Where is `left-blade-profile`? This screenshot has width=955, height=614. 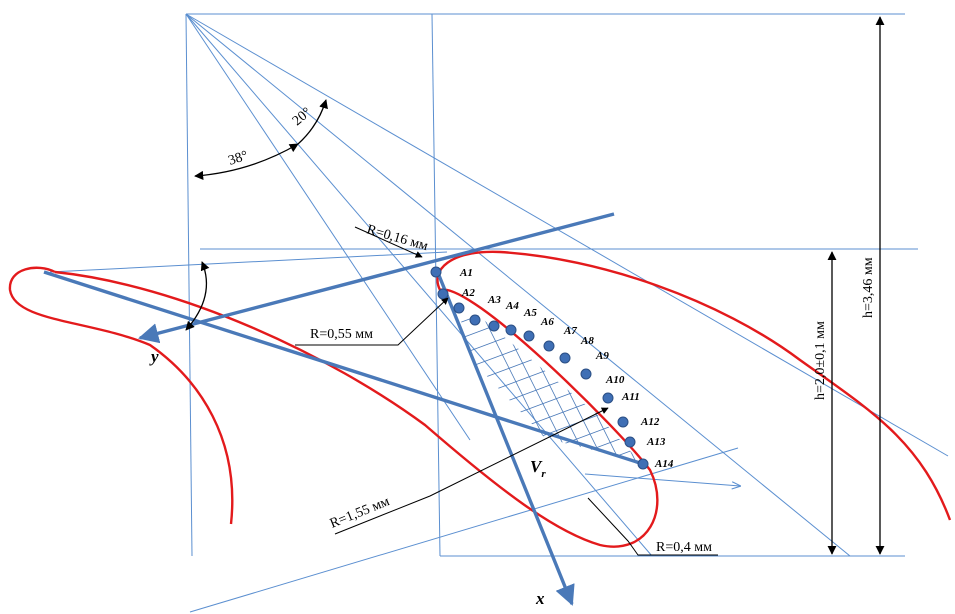 left-blade-profile is located at coordinates (121, 395).